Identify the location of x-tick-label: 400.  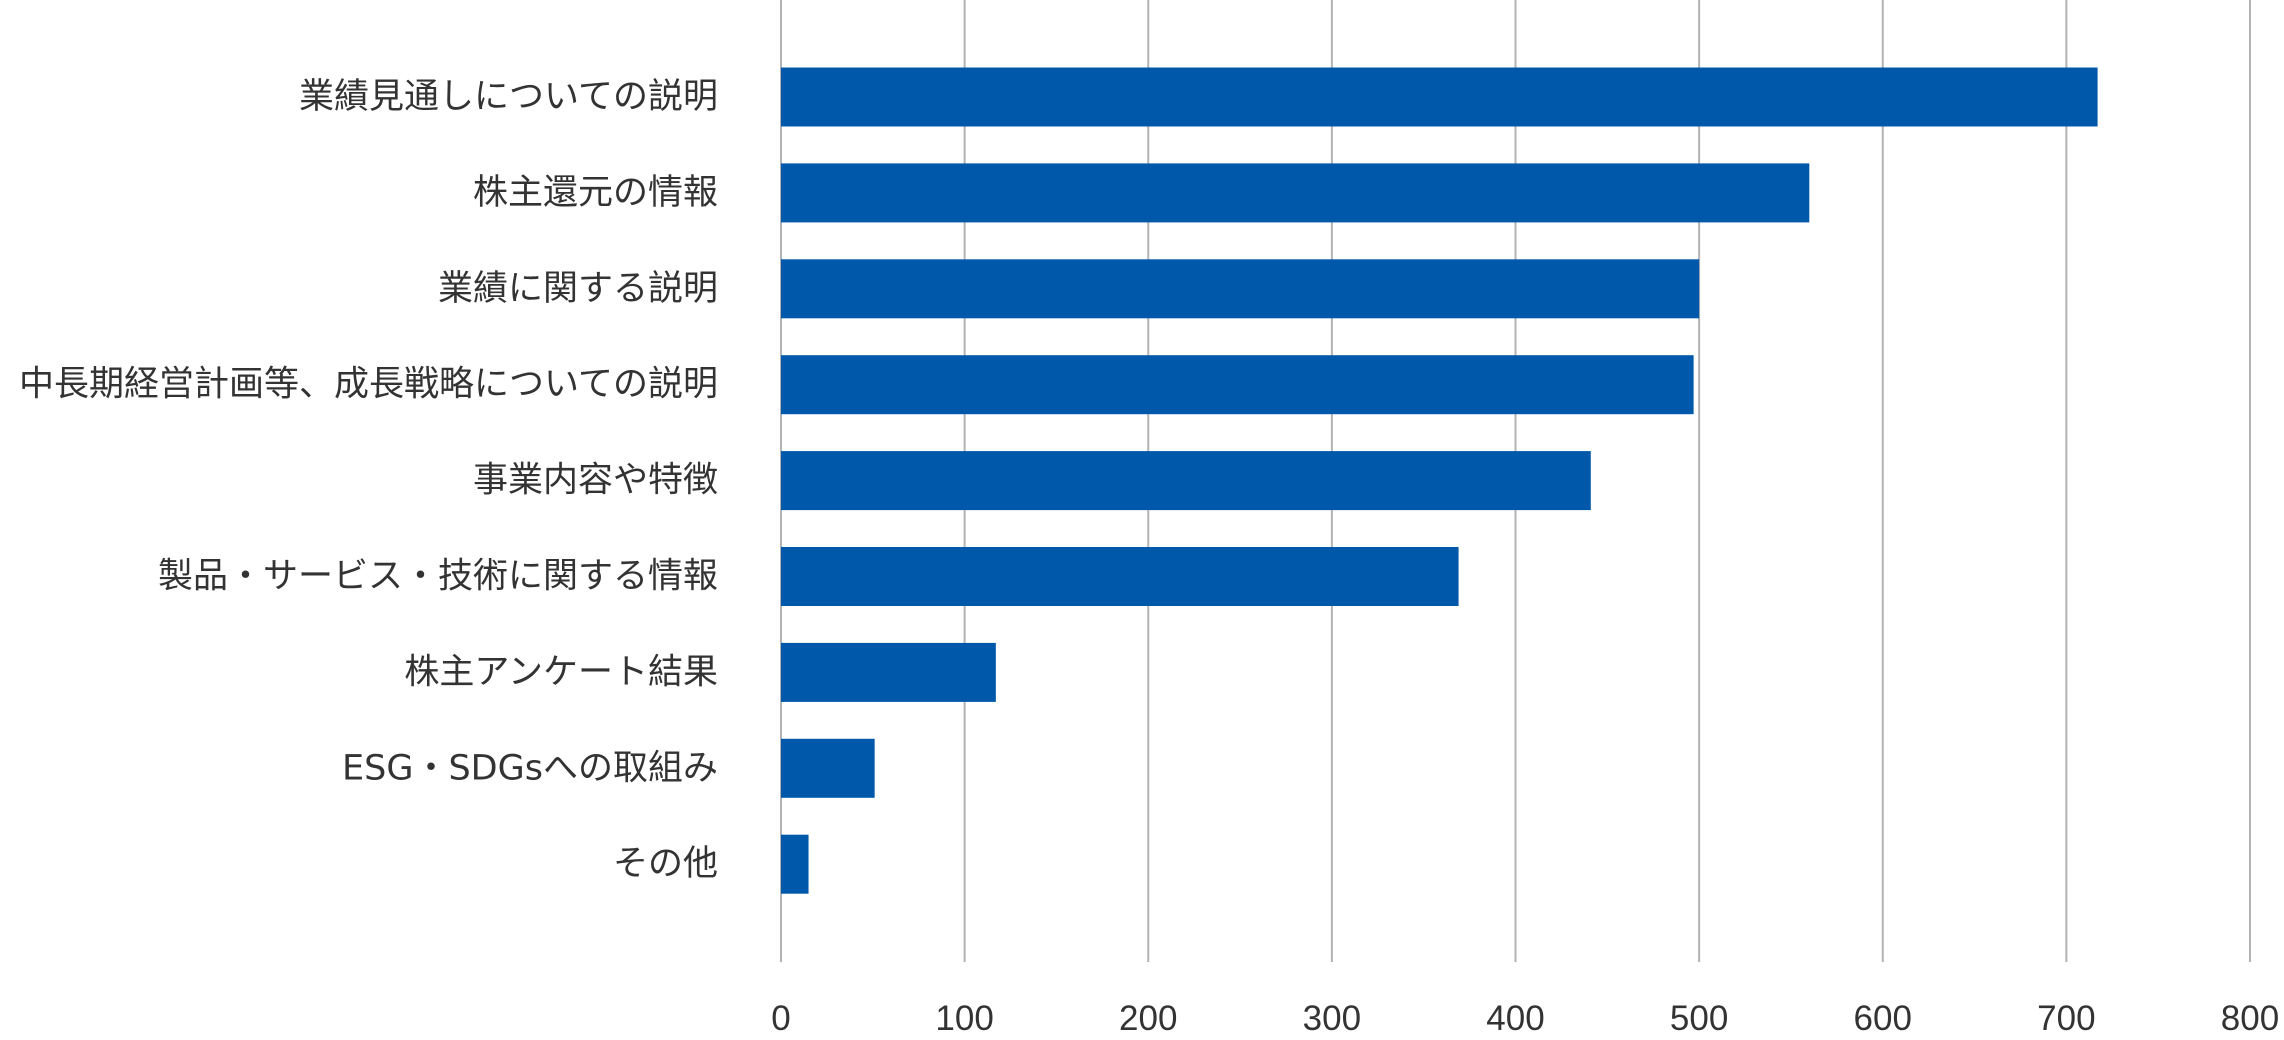
(1515, 1018).